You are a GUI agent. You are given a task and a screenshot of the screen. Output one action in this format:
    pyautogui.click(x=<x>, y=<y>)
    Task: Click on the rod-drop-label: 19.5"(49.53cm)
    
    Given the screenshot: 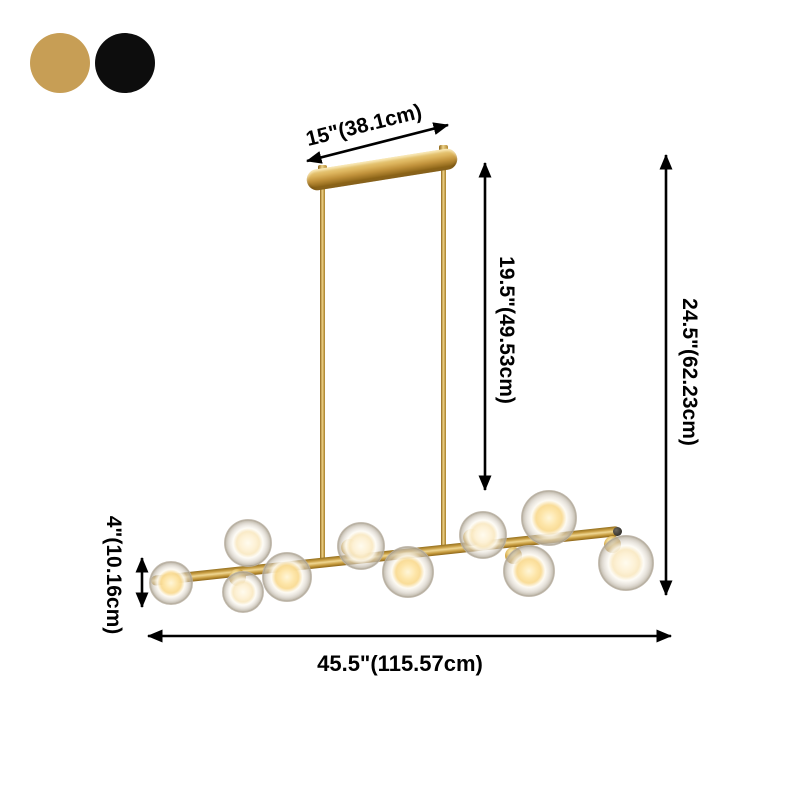 What is the action you would take?
    pyautogui.click(x=506, y=330)
    